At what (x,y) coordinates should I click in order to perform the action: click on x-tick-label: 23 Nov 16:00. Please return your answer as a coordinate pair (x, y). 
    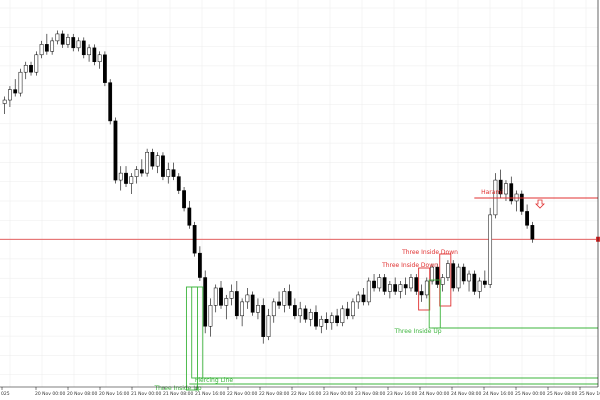
    Looking at the image, I should click on (402, 394).